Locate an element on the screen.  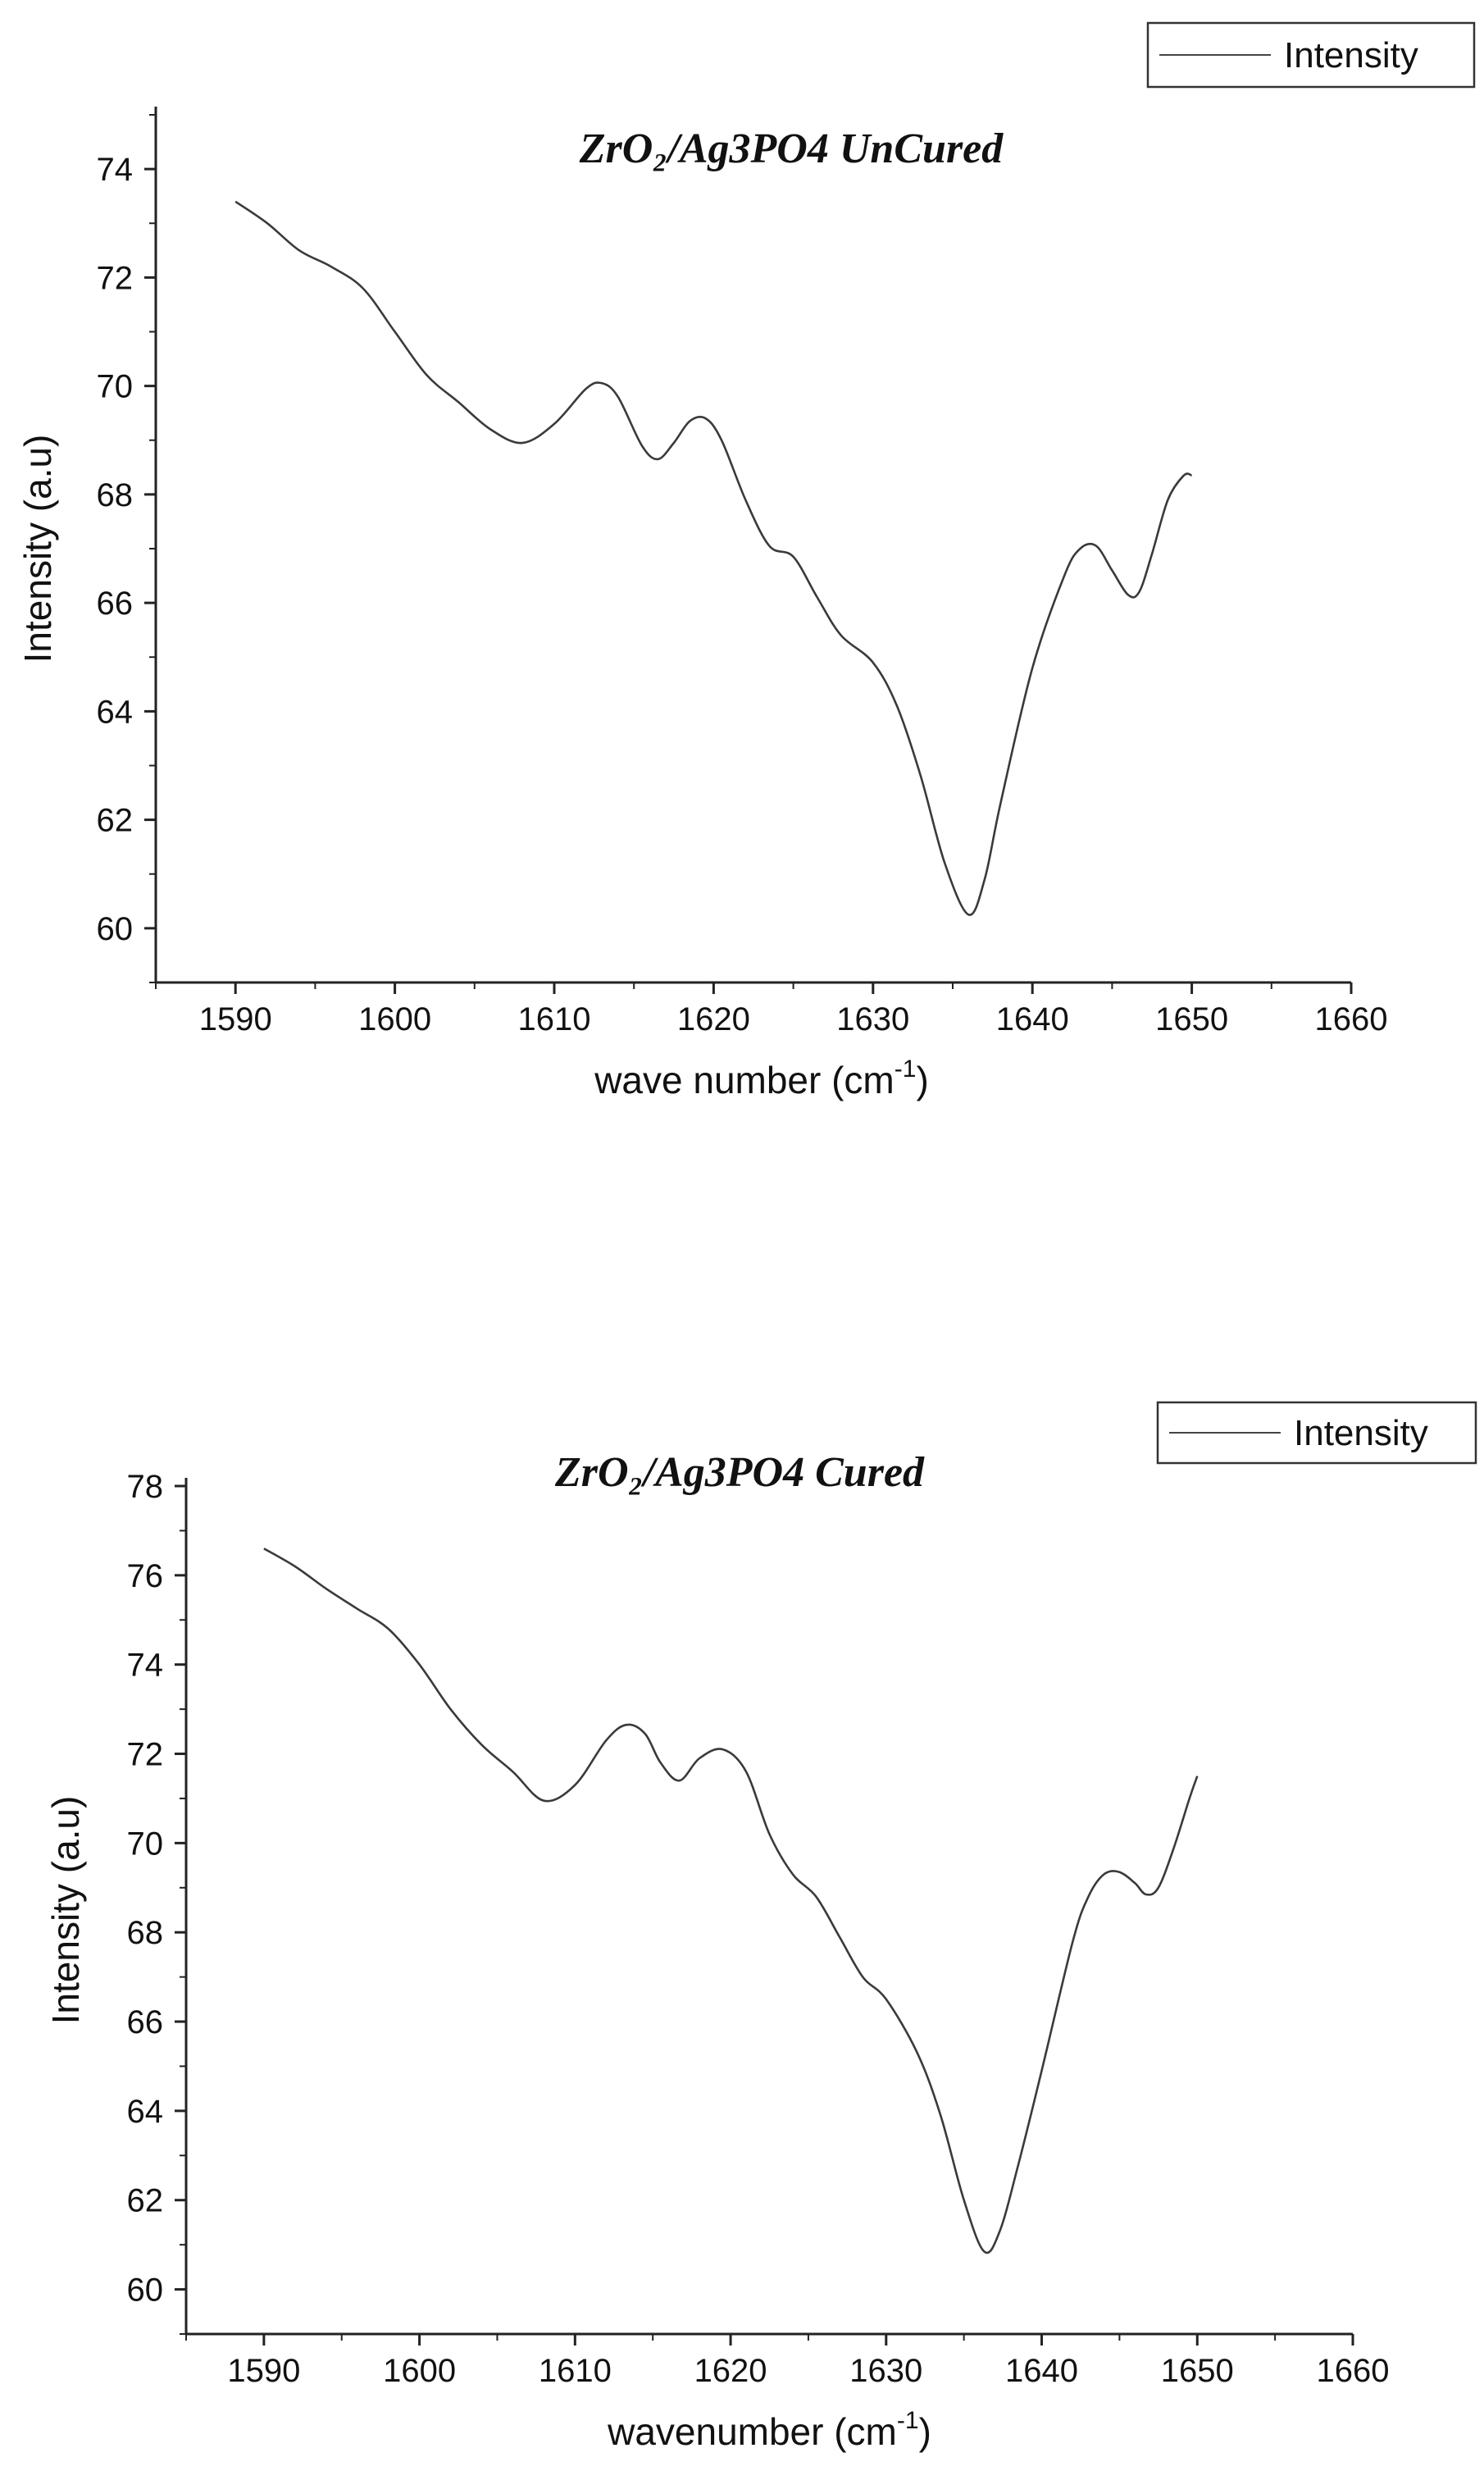
title-panel is located at coordinates (795, 156).